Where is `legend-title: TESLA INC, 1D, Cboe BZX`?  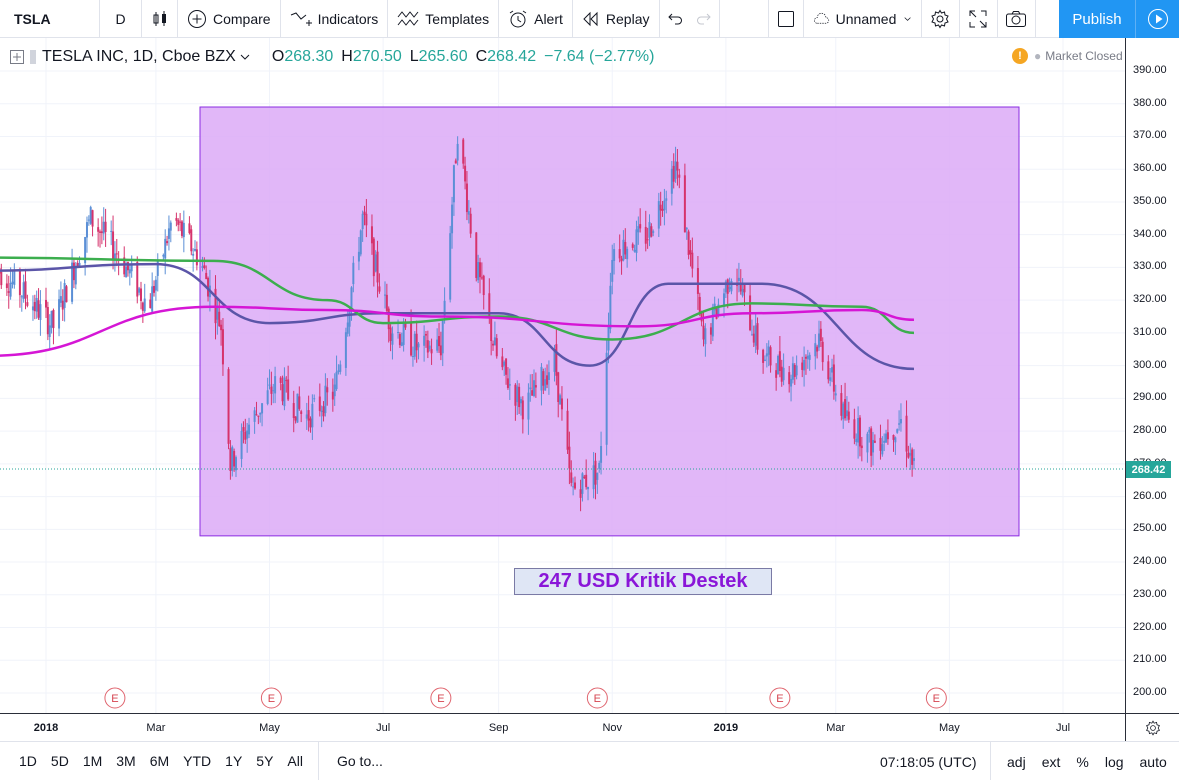
legend-title: TESLA INC, 1D, Cboe BZX is located at coordinates (139, 56).